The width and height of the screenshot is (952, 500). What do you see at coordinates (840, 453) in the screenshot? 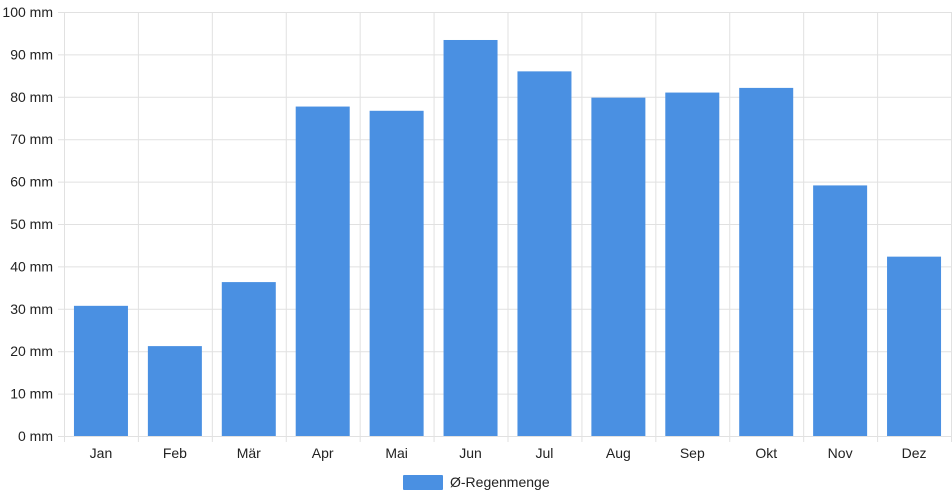
I see `x-tick-label: Nov` at bounding box center [840, 453].